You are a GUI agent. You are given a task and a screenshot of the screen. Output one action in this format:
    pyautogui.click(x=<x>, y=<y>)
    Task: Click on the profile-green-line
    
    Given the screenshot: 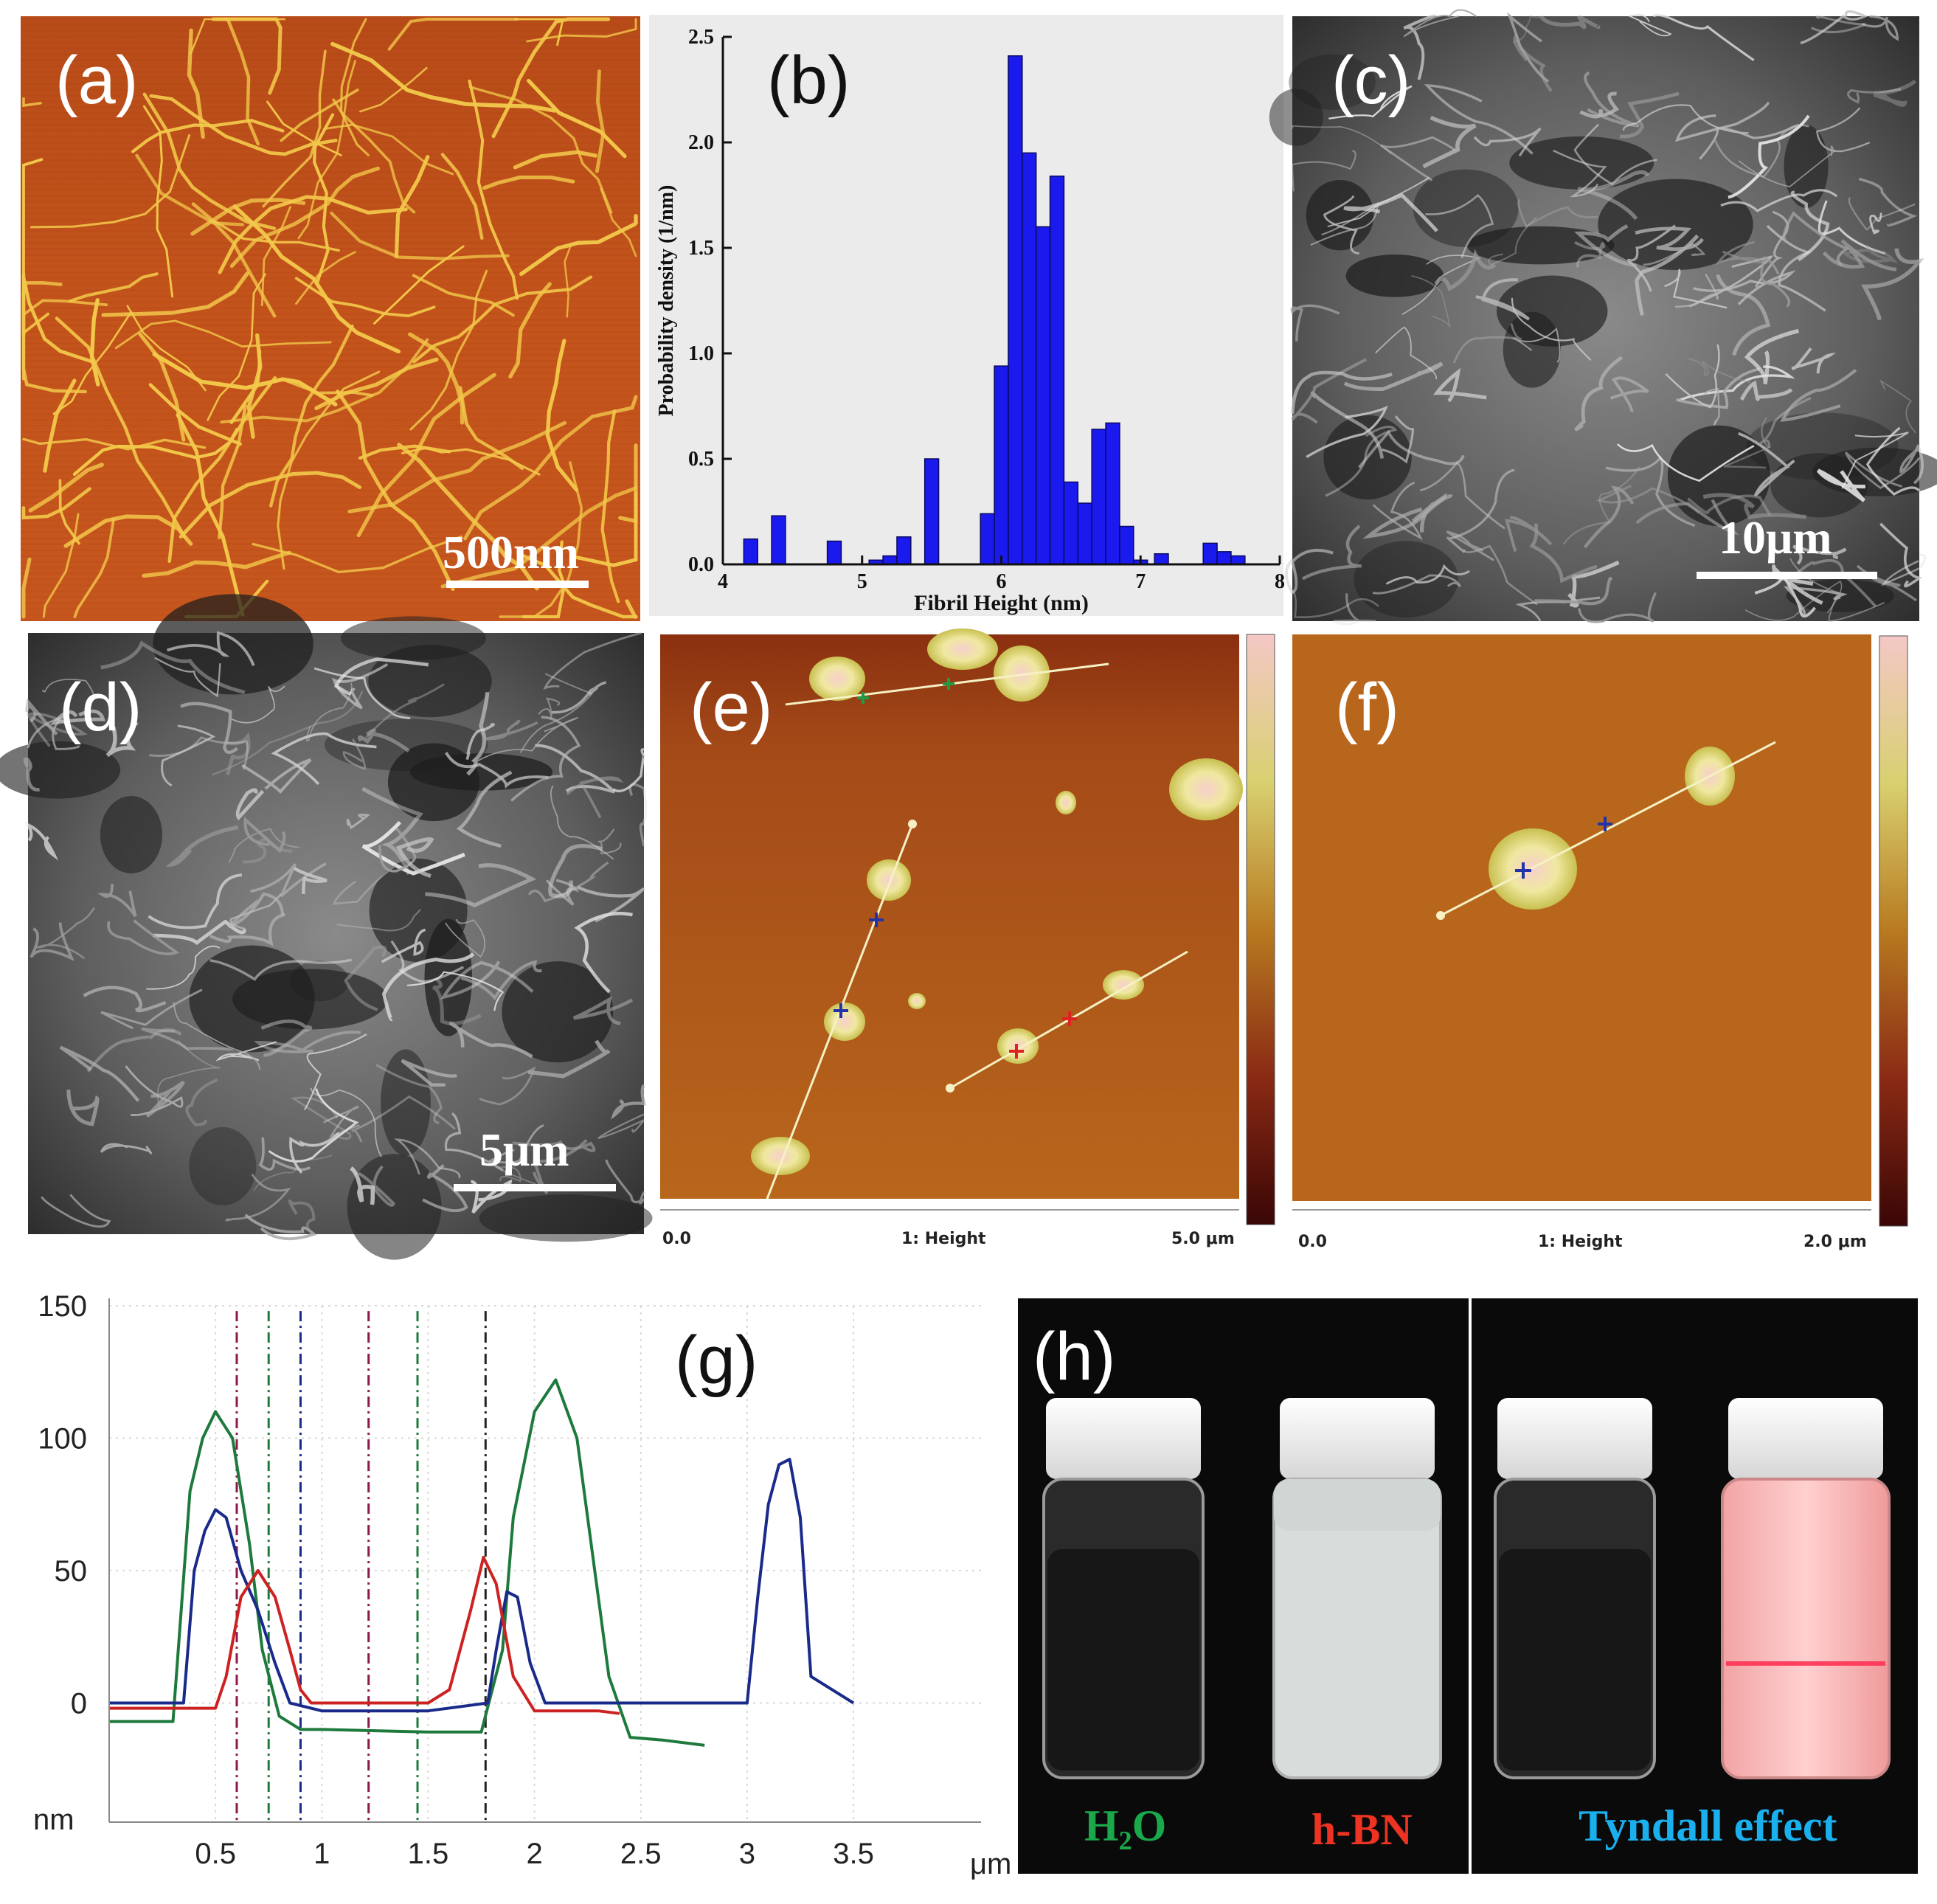 What is the action you would take?
    pyautogui.click(x=407, y=1562)
    